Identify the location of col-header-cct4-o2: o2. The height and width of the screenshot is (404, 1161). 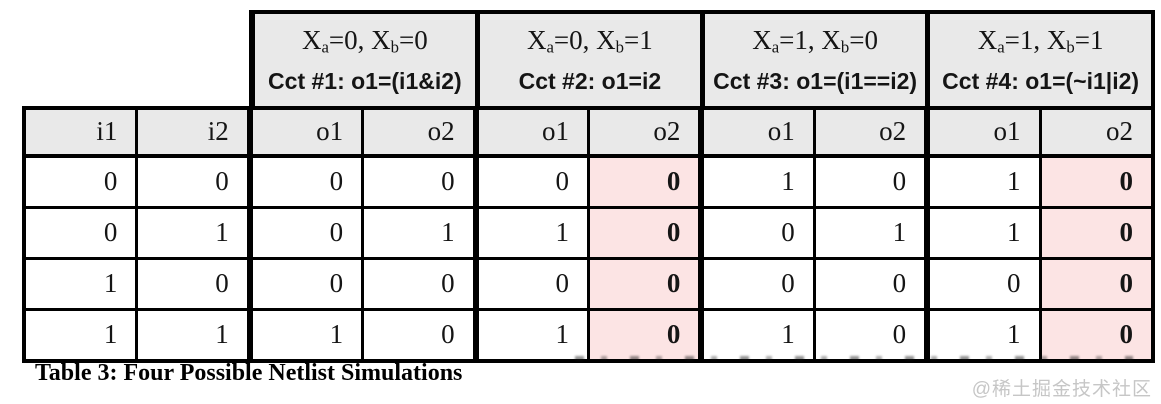
(1096, 132).